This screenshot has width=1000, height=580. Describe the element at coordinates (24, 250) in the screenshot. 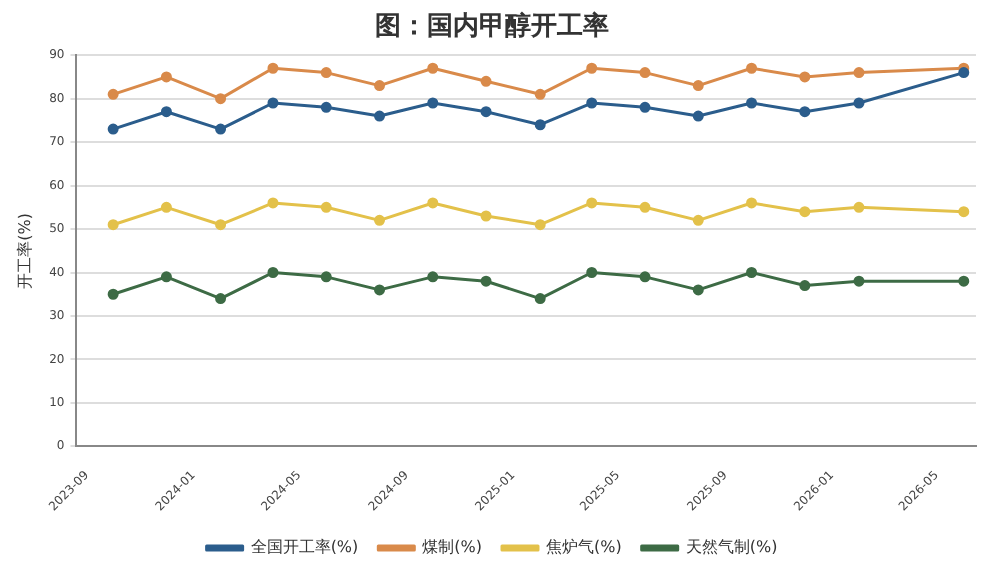

I see `y-axis-title: 开工率(%)` at that location.